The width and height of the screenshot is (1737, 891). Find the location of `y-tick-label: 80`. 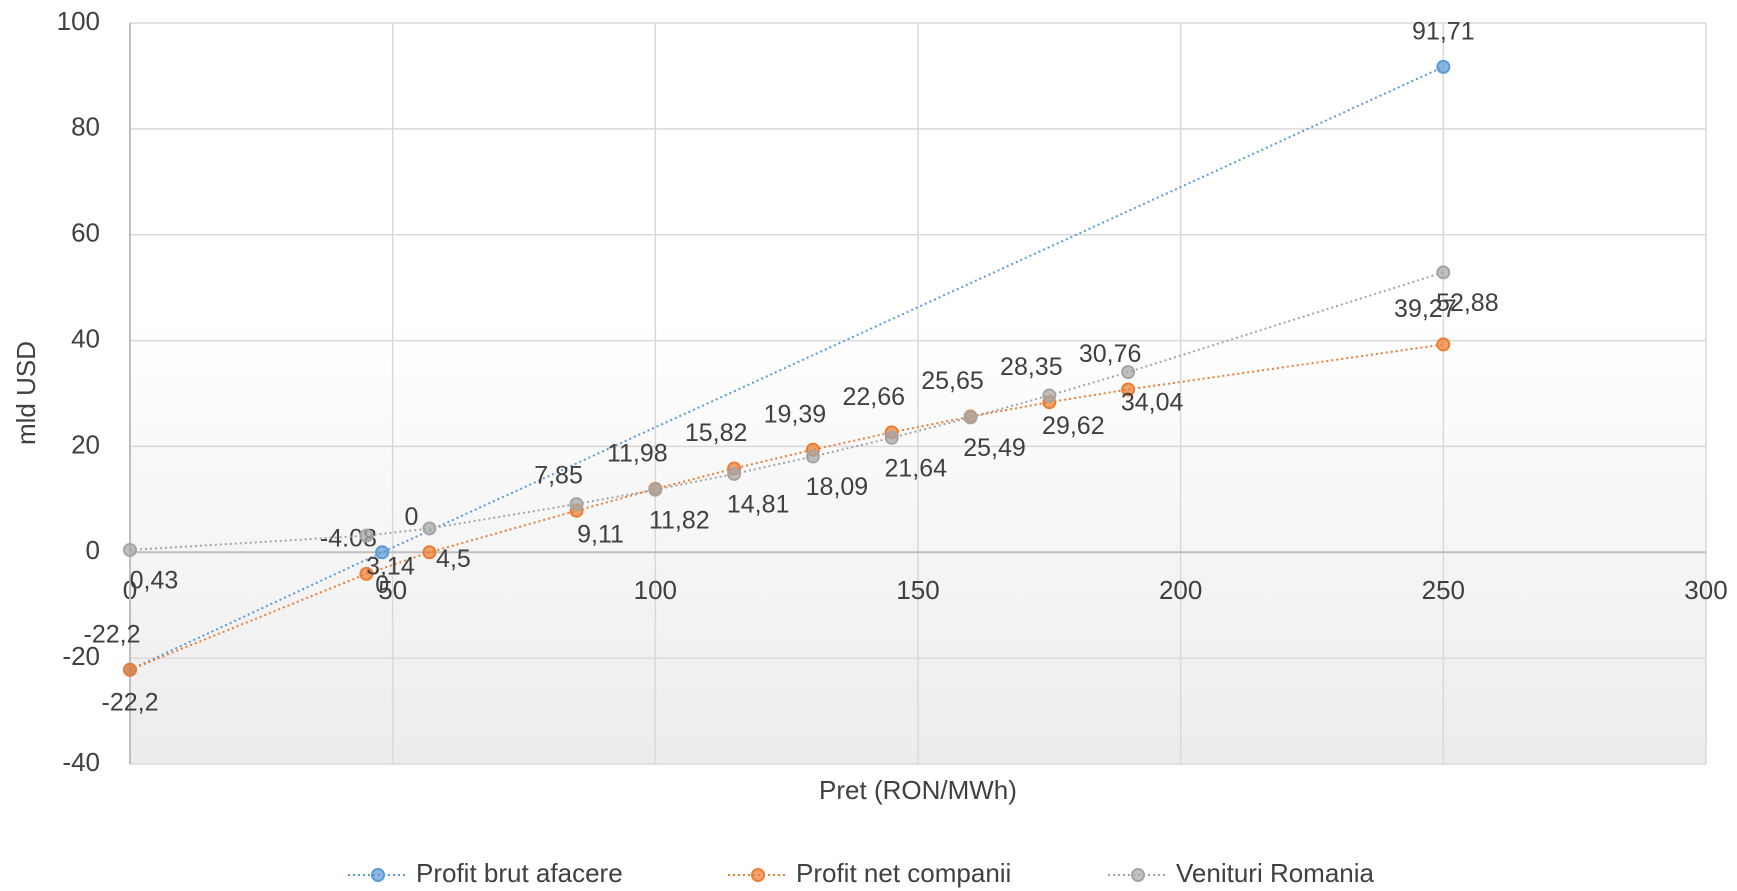

y-tick-label: 80 is located at coordinates (85, 127).